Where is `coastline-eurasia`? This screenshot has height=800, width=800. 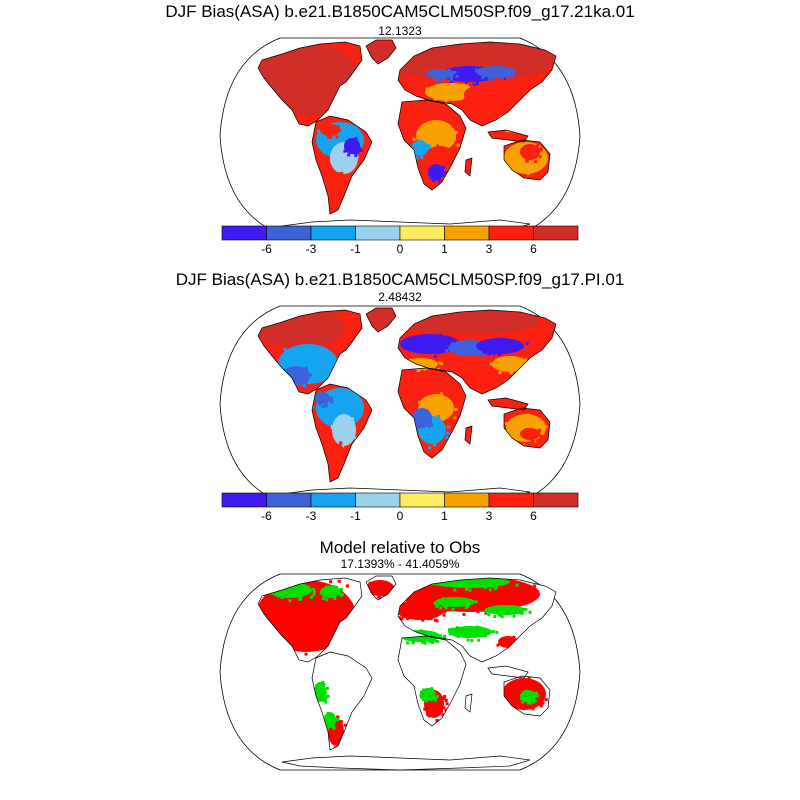 coastline-eurasia is located at coordinates (477, 84).